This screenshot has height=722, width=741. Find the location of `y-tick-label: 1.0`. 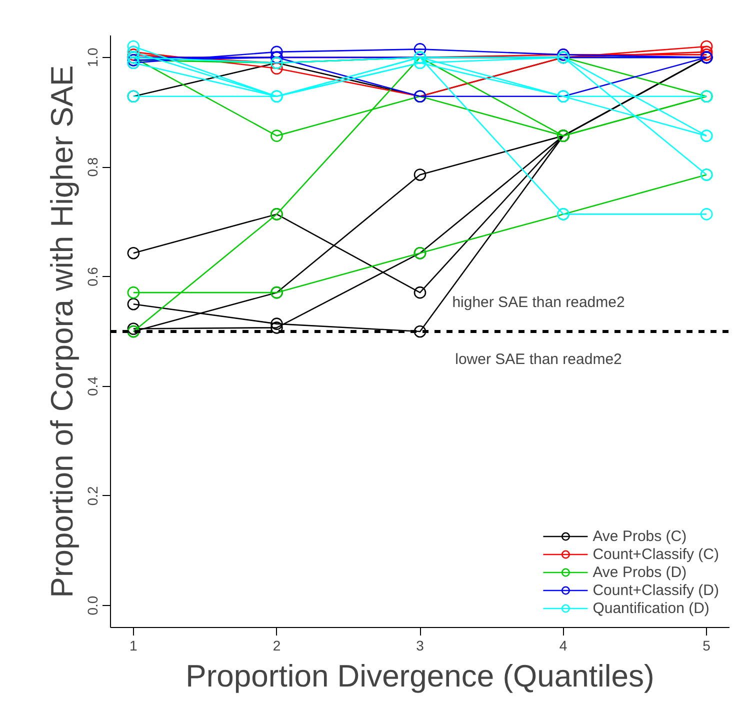

y-tick-label: 1.0 is located at coordinates (92, 57).